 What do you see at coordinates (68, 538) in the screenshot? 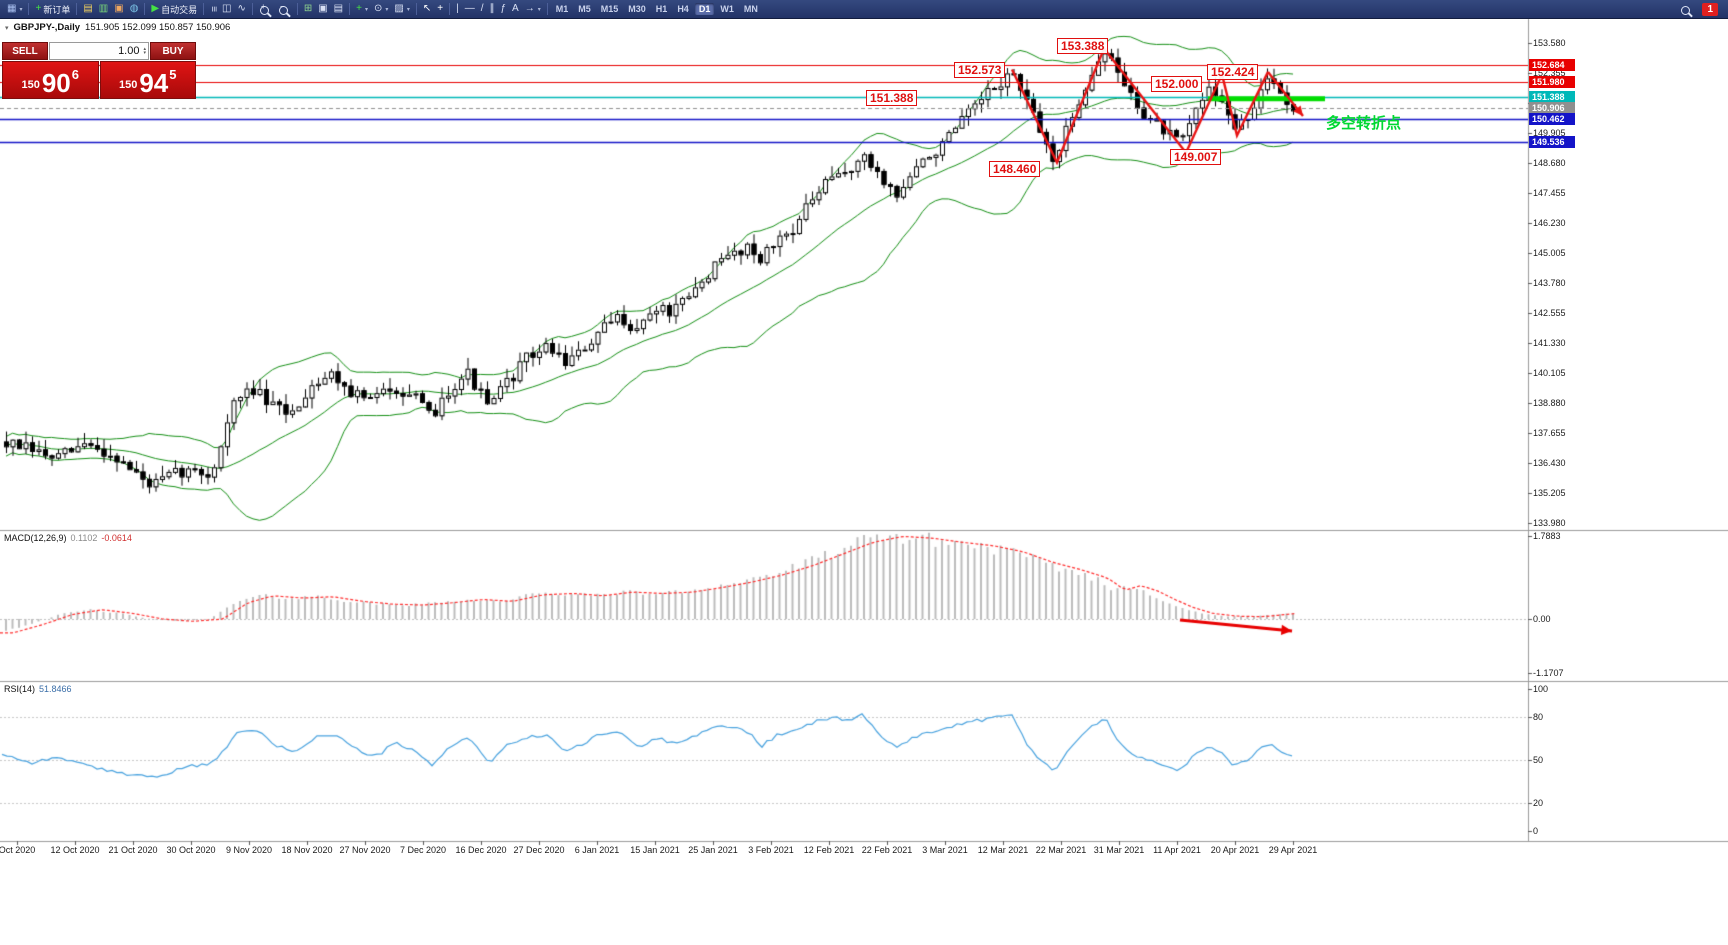
I see `macd-indicator-label: MACD(12,26,9) 0.1102 -0.0614` at bounding box center [68, 538].